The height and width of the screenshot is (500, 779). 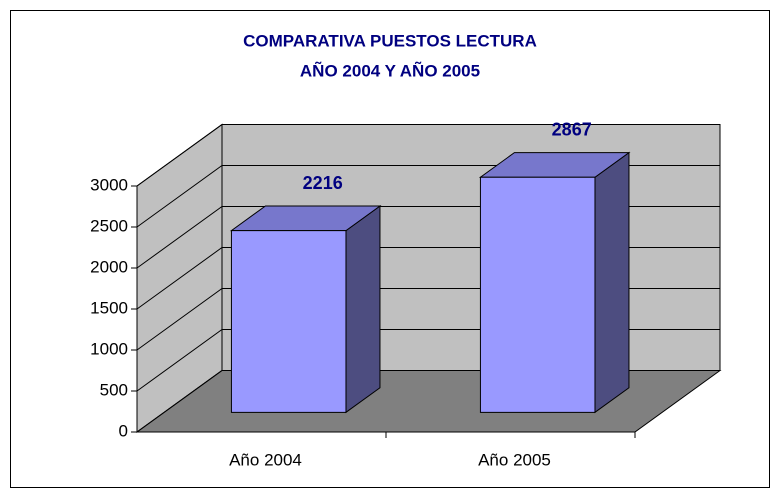 What do you see at coordinates (390, 70) in the screenshot?
I see `chart-title: AÑO 2004 Y AÑO 2005` at bounding box center [390, 70].